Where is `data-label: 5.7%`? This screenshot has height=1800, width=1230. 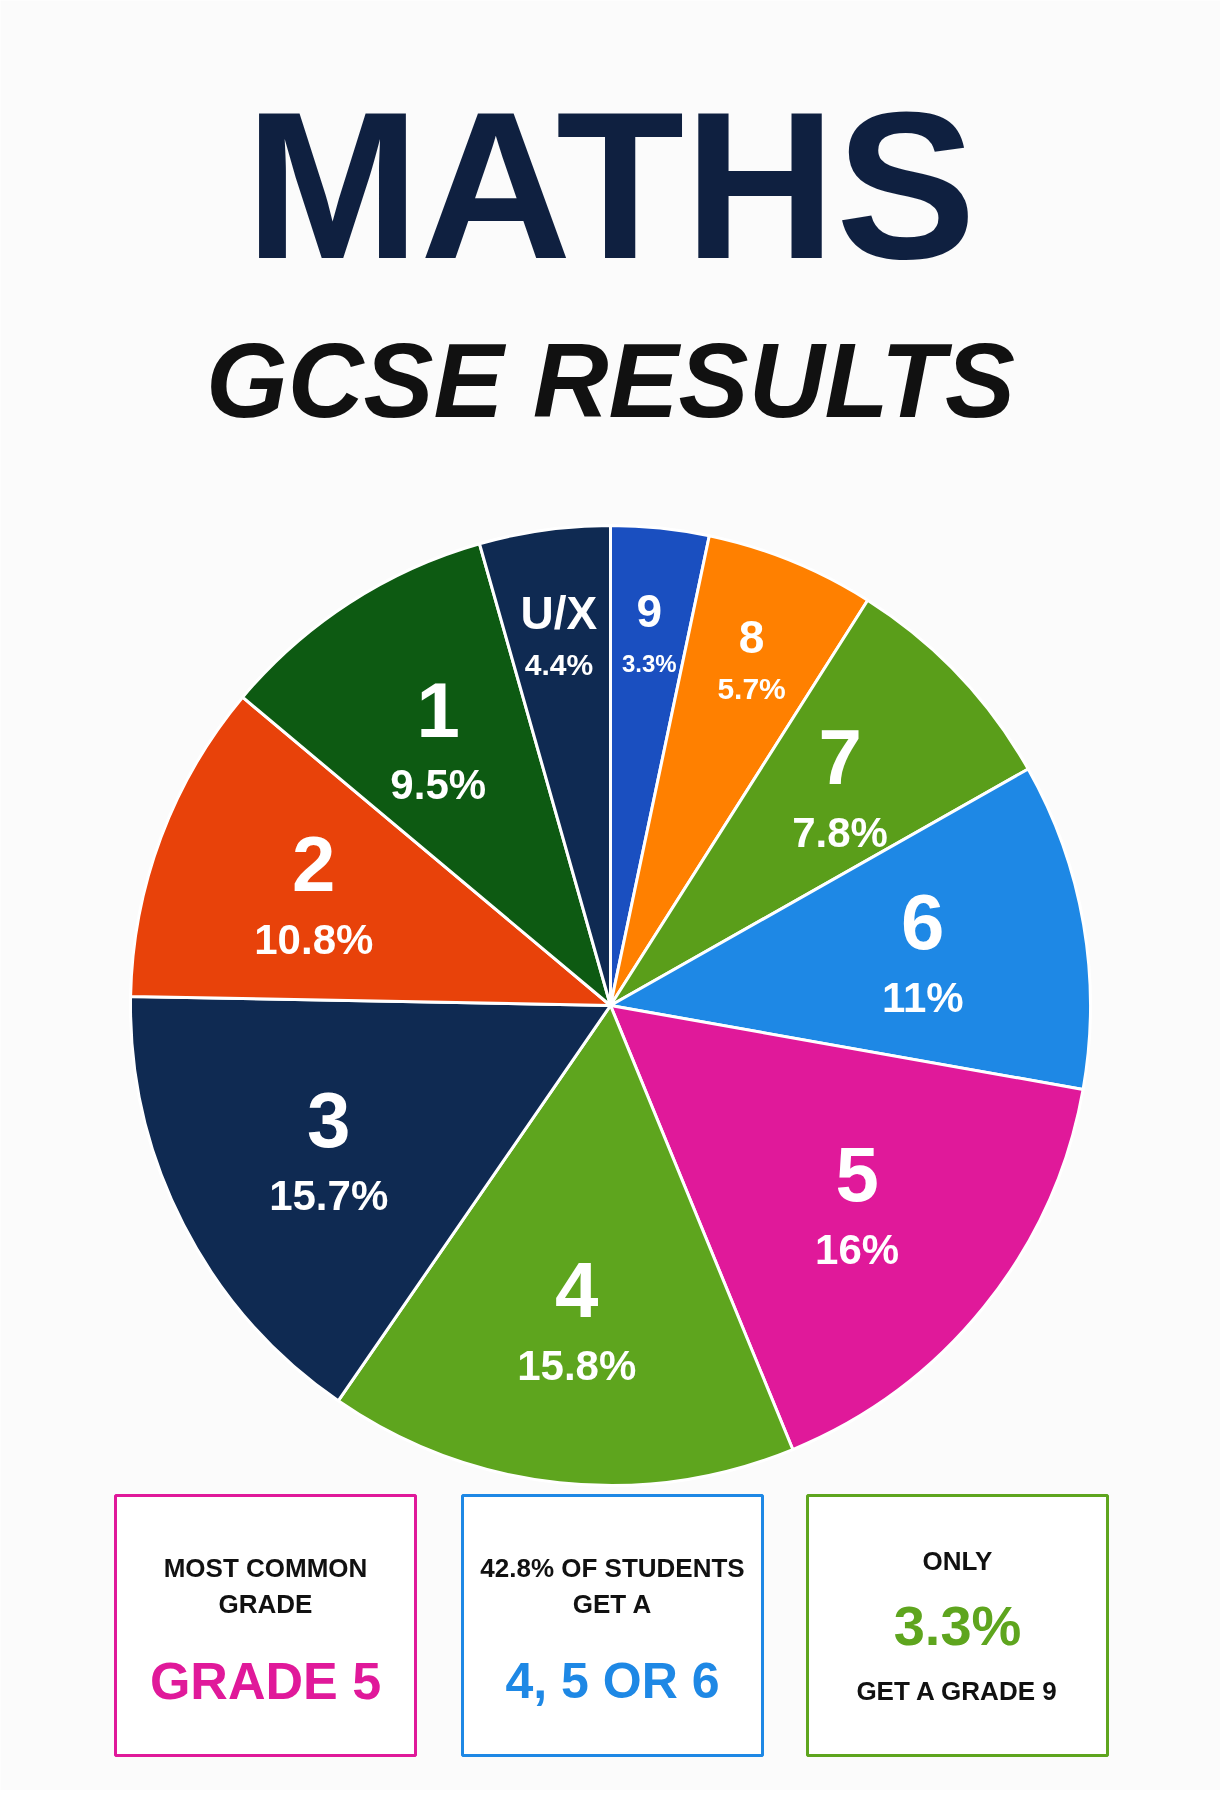
data-label: 5.7% is located at coordinates (751, 689).